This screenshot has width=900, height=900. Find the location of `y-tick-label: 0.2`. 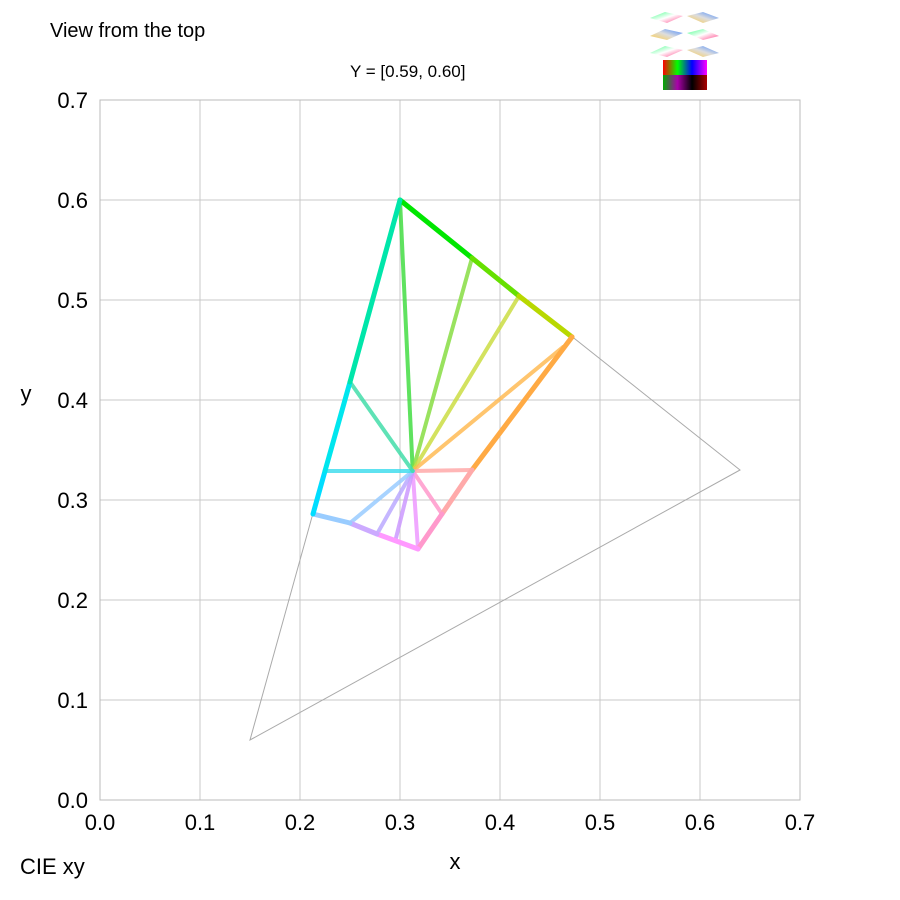

y-tick-label: 0.2 is located at coordinates (72, 600).